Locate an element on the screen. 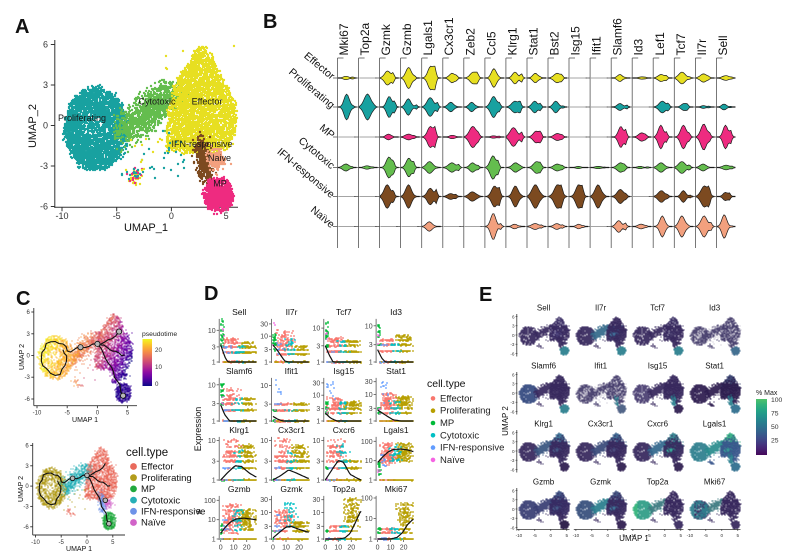 This screenshot has width=800, height=559. svg-text: Naïve is located at coordinates (452, 460).